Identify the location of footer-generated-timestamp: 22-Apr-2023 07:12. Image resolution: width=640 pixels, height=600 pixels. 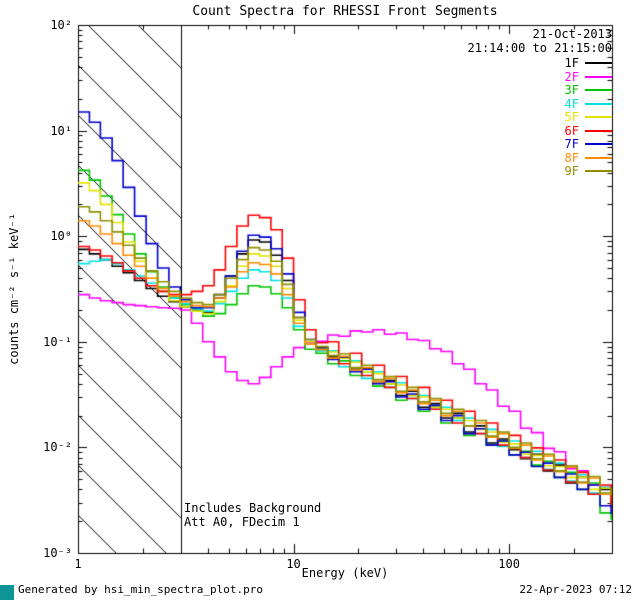
(575, 589).